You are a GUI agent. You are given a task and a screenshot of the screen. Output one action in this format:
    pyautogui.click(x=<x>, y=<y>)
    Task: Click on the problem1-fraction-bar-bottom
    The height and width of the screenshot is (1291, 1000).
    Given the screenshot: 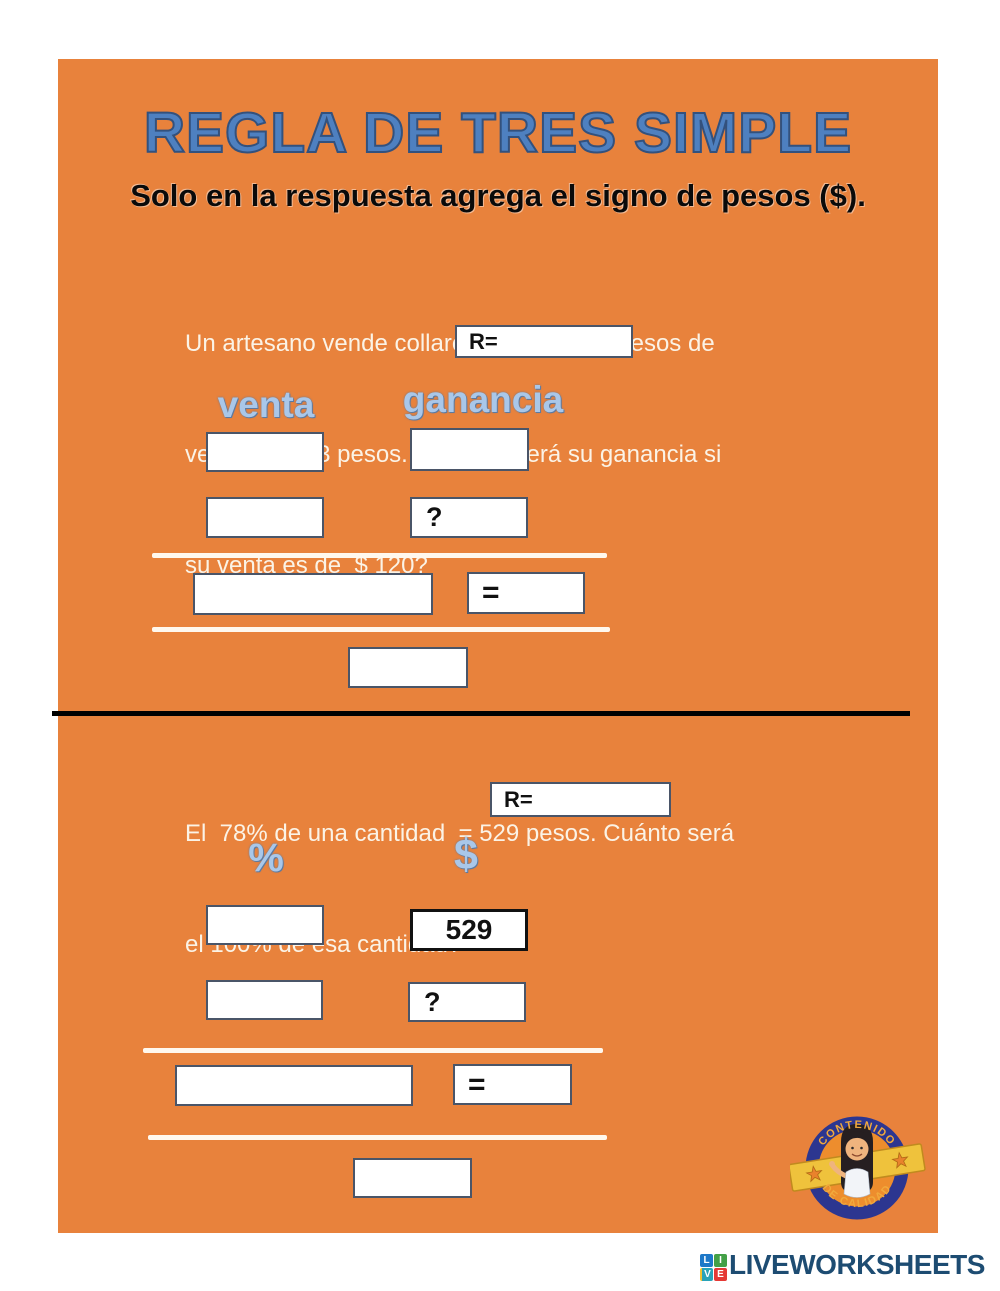 What is the action you would take?
    pyautogui.click(x=381, y=629)
    